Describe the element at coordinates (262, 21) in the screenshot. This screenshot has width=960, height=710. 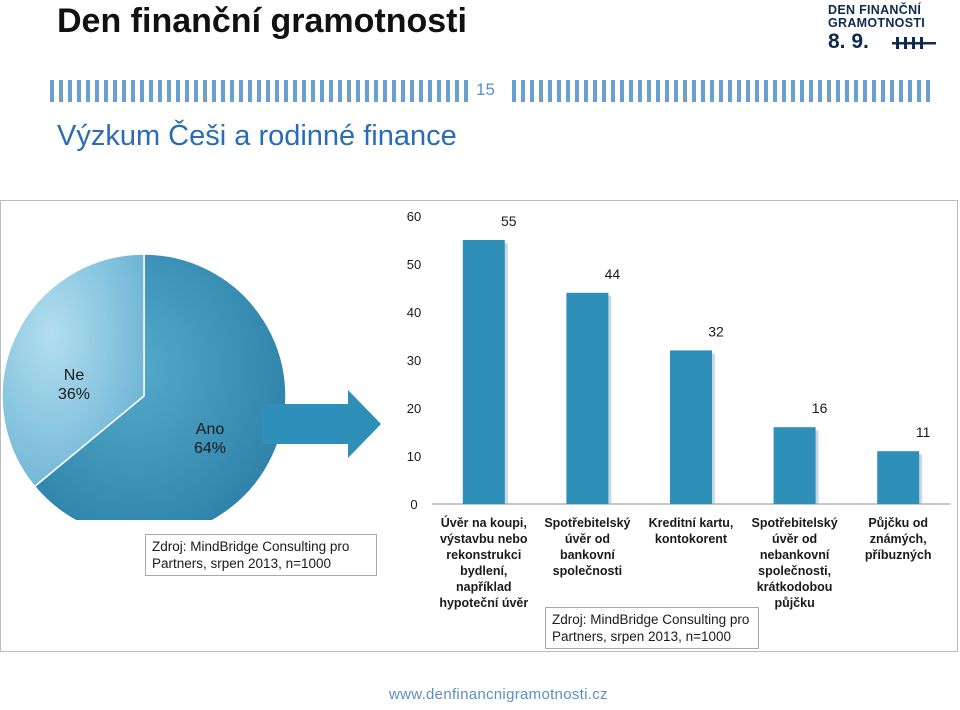
I see `page-title: Den finanční gramotnosti` at that location.